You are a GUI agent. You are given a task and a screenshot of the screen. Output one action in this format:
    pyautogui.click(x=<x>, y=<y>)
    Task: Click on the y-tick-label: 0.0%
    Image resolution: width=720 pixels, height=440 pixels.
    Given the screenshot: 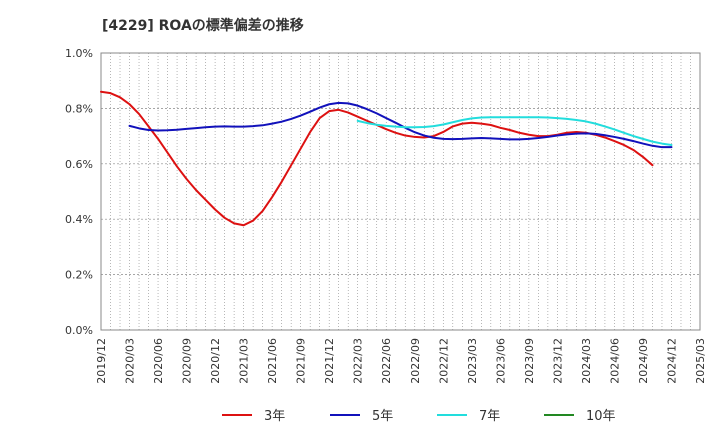 What is the action you would take?
    pyautogui.click(x=79, y=330)
    